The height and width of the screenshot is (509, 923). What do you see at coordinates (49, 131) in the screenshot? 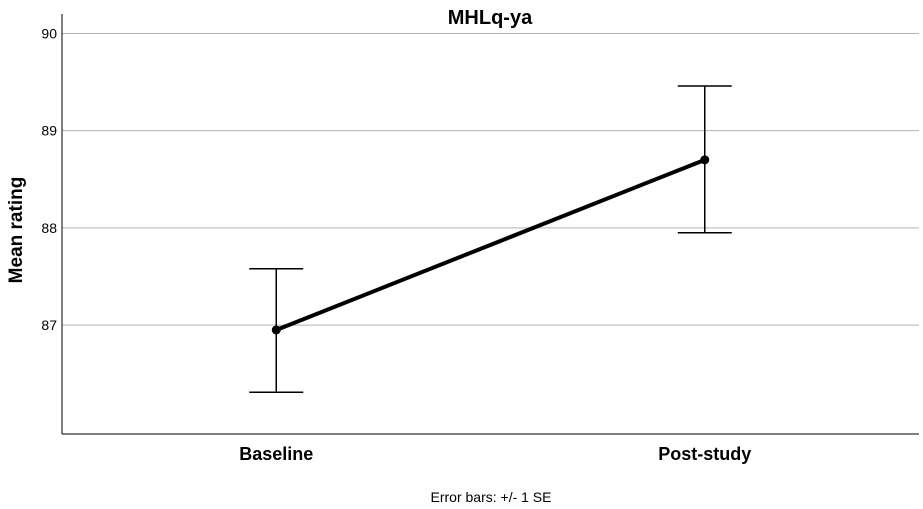
I see `y-tick-label: 89` at bounding box center [49, 131].